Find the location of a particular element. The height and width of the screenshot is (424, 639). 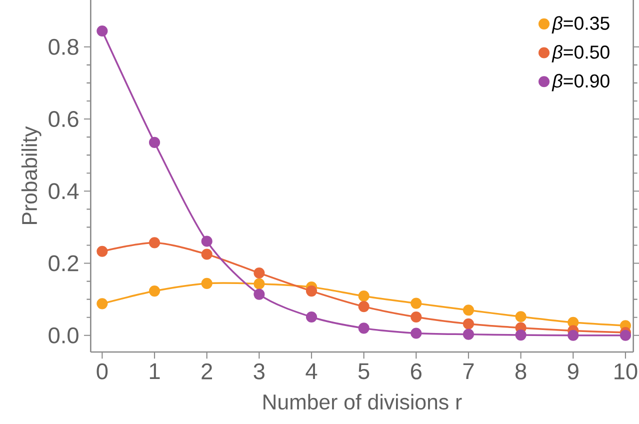

x-tick-label: 4 is located at coordinates (312, 371).